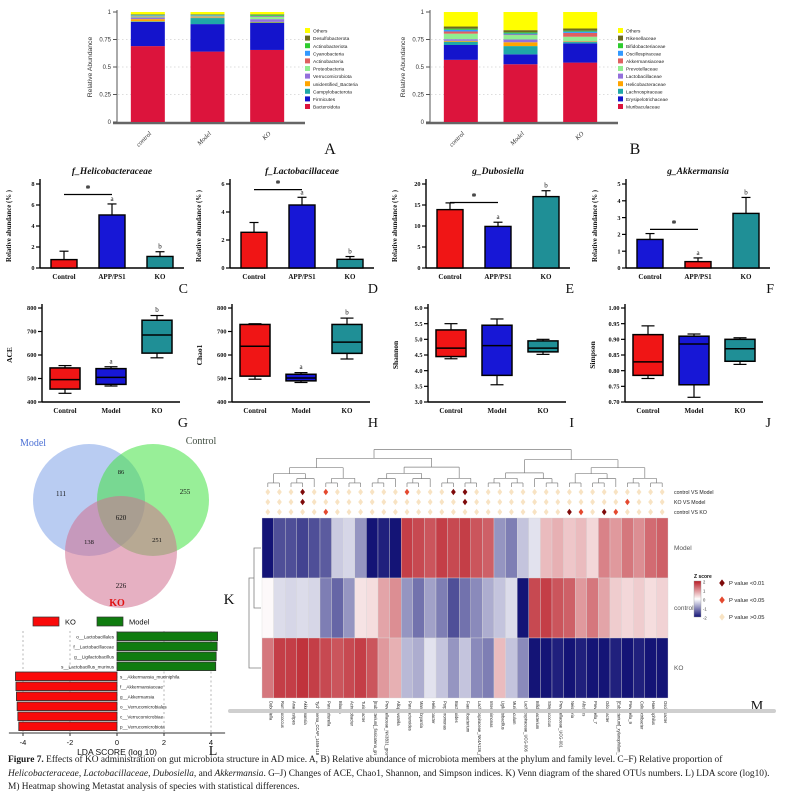 This screenshot has height=811, width=787. I want to click on lda-bar-label: s__Lactobacillus_murinus, so click(88, 666).